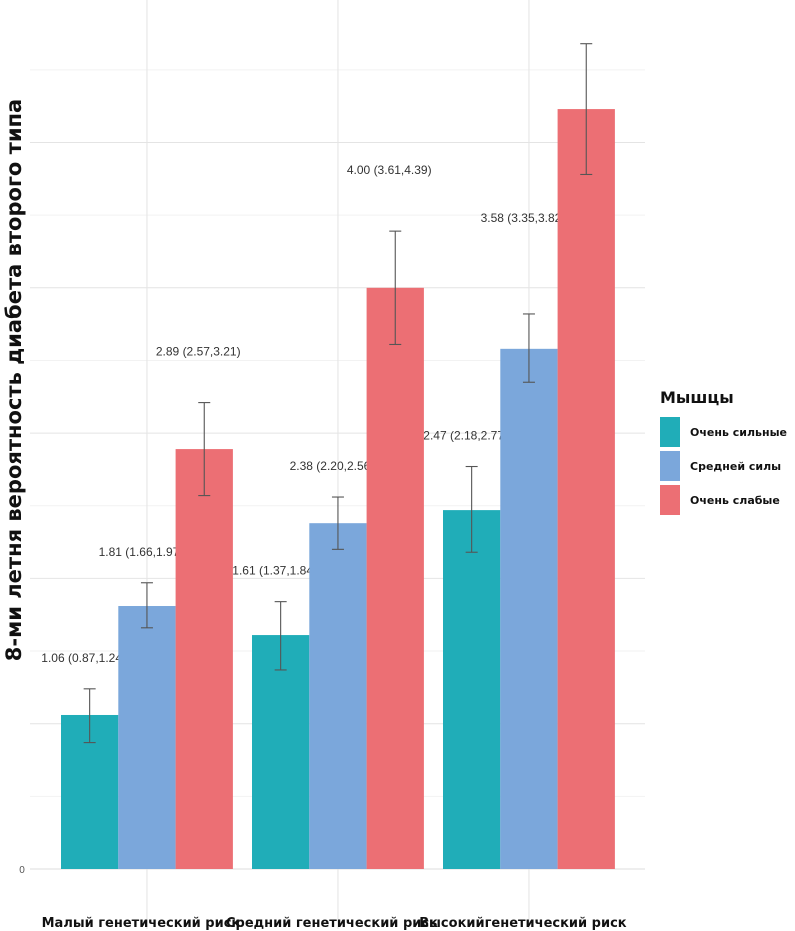 The image size is (795, 931). Describe the element at coordinates (670, 500) in the screenshot. I see `legend-swatch-weak` at that location.